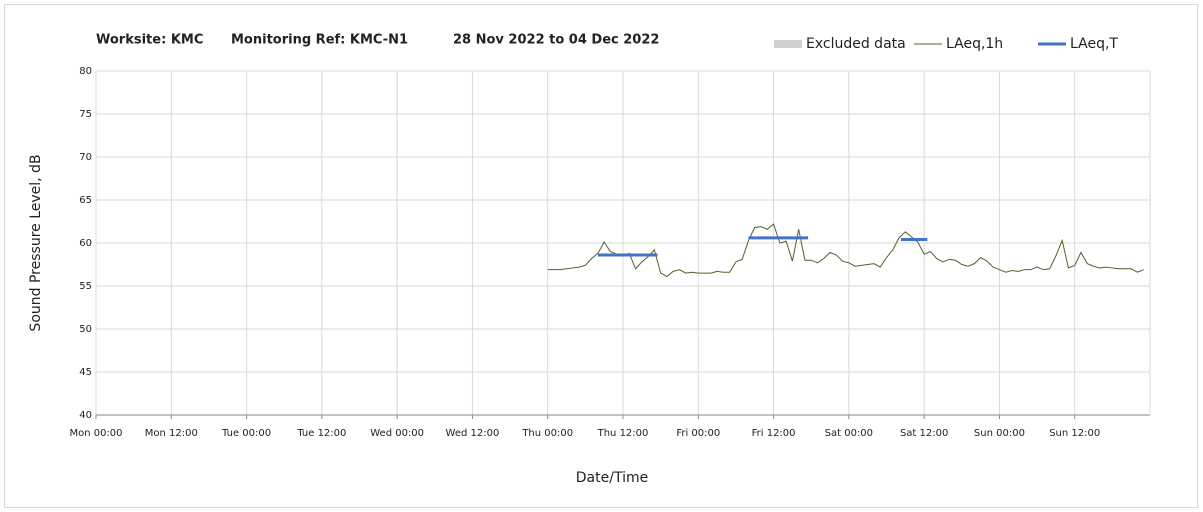 Image resolution: width=1203 pixels, height=512 pixels. I want to click on x-axis-label: Date/Time, so click(612, 478).